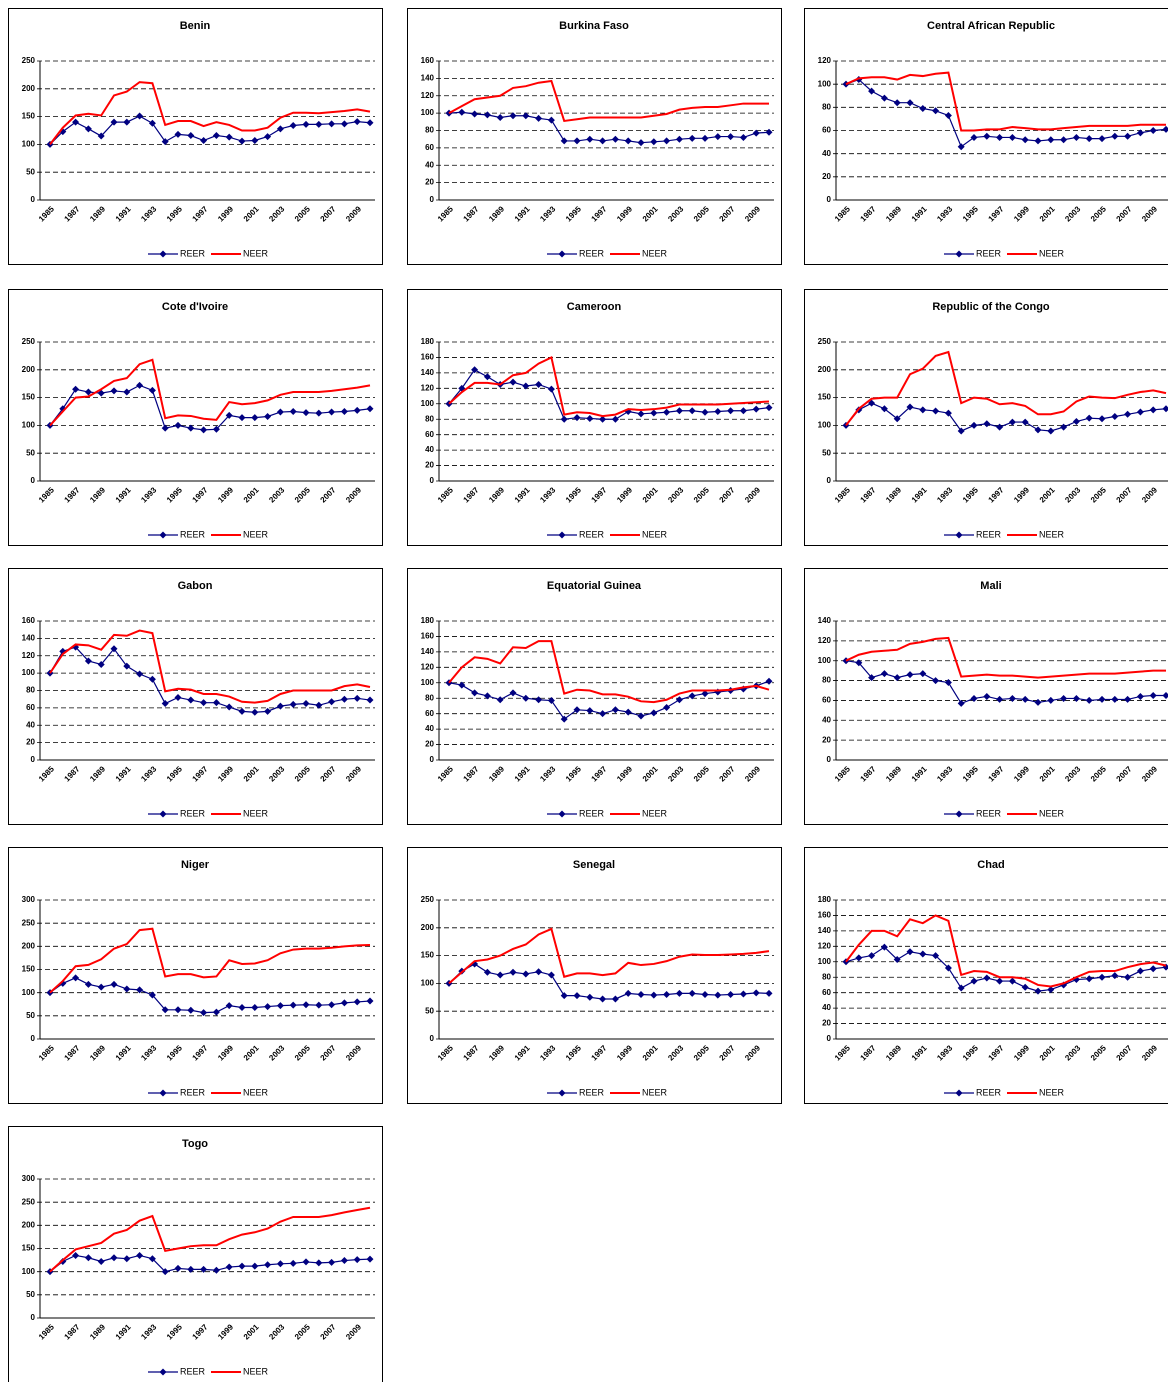  What do you see at coordinates (29, 637) in the screenshot?
I see `y-tick-label: 140` at bounding box center [29, 637].